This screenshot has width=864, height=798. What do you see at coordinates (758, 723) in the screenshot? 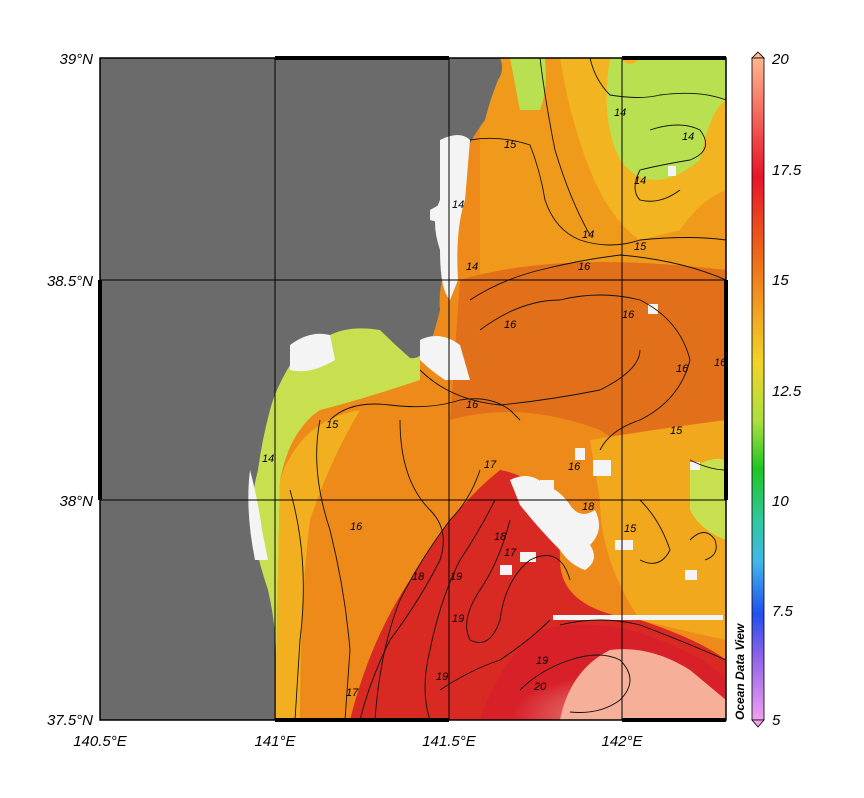
I see `colorbar-bottom-arrow` at bounding box center [758, 723].